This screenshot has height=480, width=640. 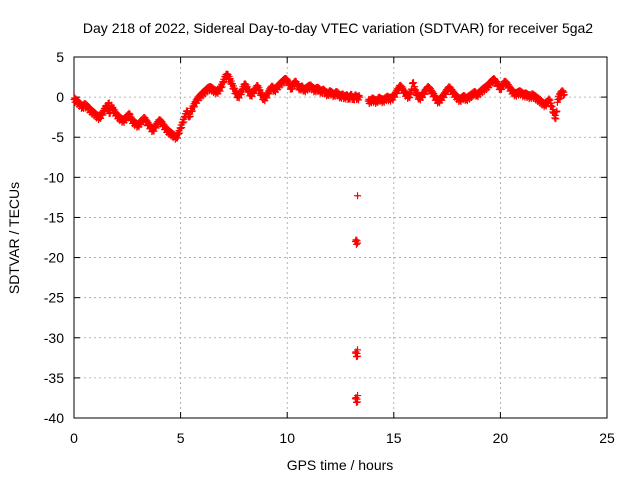 What do you see at coordinates (54, 418) in the screenshot?
I see `y-tick-label: -40` at bounding box center [54, 418].